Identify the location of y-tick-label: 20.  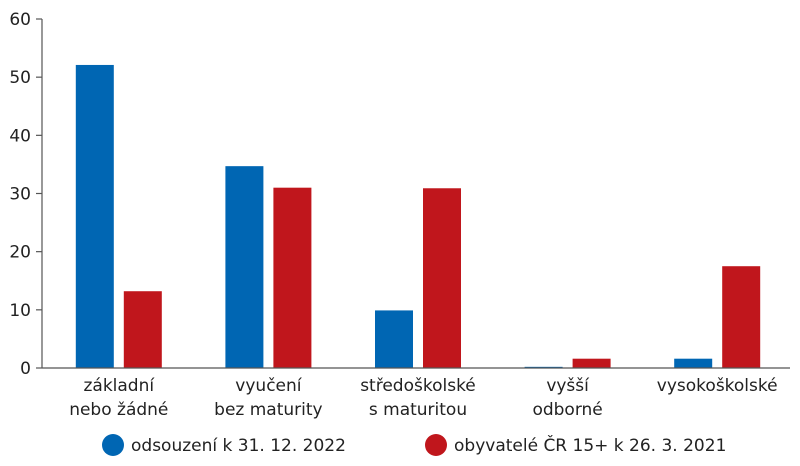
(20, 253).